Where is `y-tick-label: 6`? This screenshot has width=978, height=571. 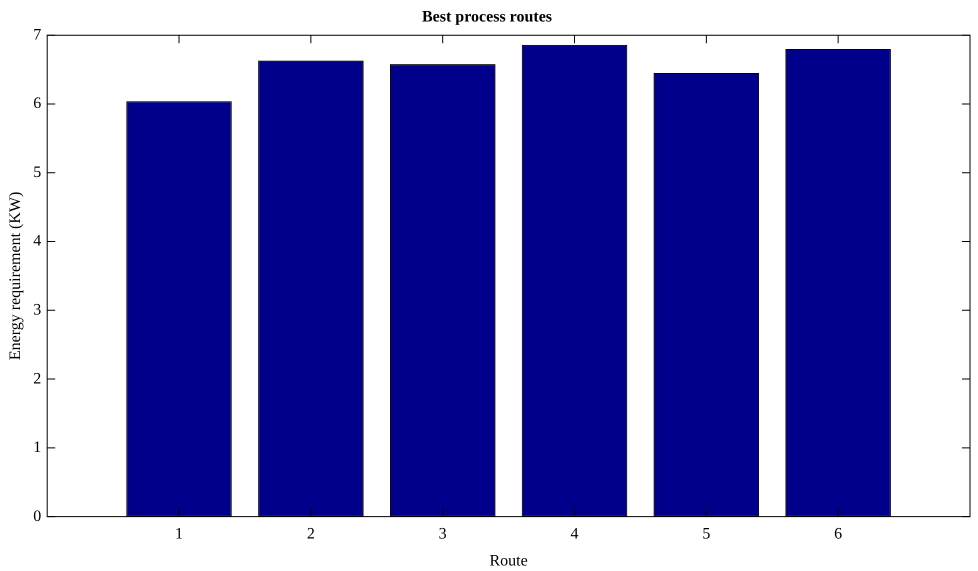
y-tick-label: 6 is located at coordinates (37, 103).